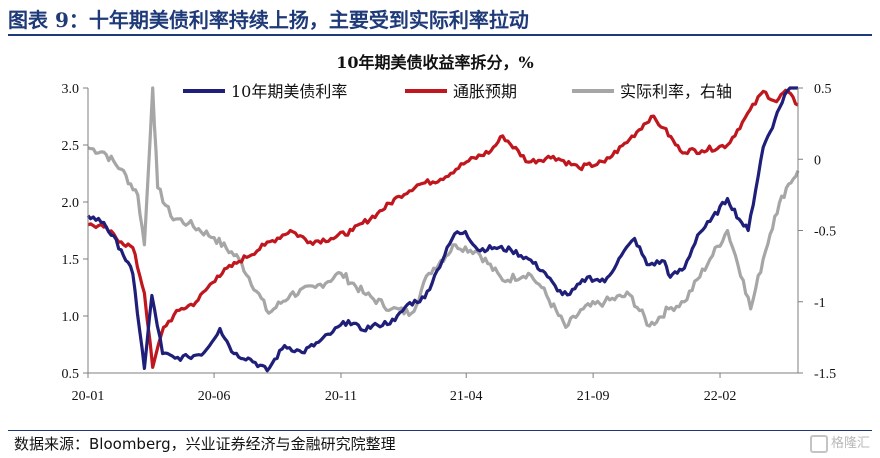  What do you see at coordinates (817, 160) in the screenshot?
I see `y-right-tick-label: 0` at bounding box center [817, 160].